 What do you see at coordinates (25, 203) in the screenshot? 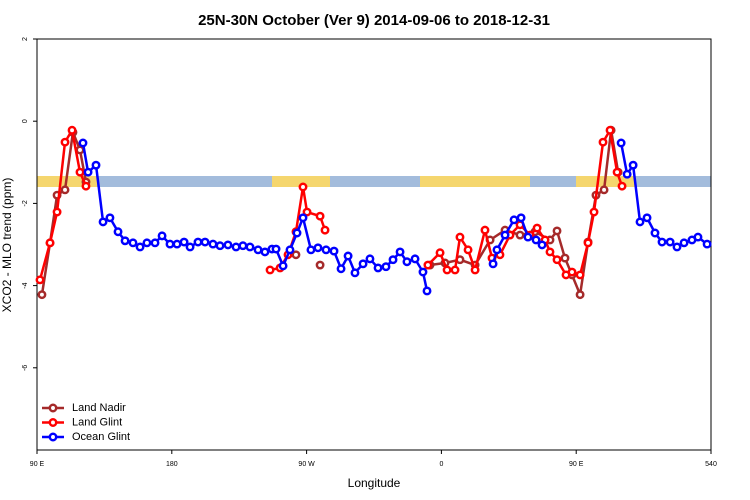
I see `y-tick-label: -2` at bounding box center [25, 203].